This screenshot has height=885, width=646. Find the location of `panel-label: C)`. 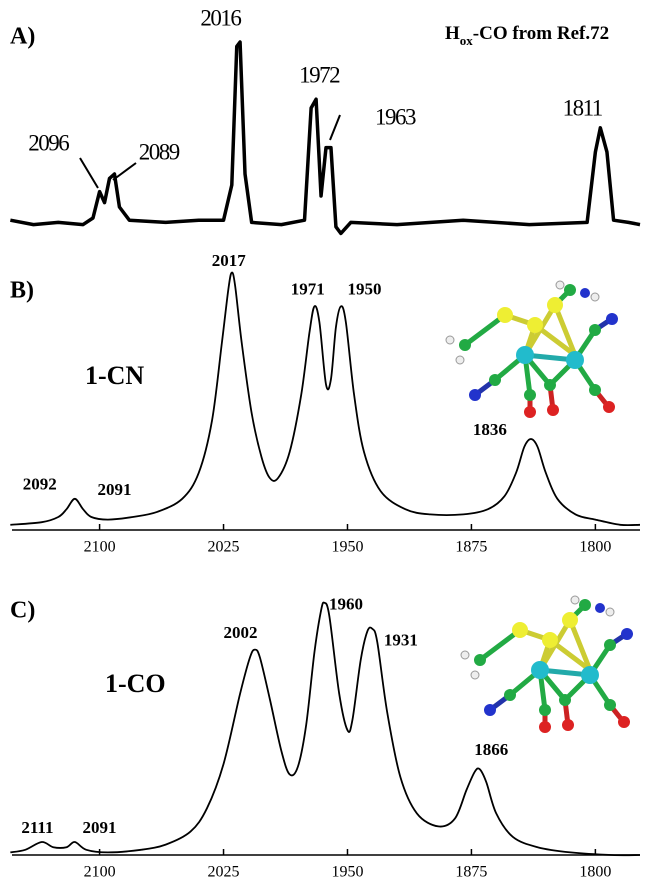

panel-label: C) is located at coordinates (22, 611).